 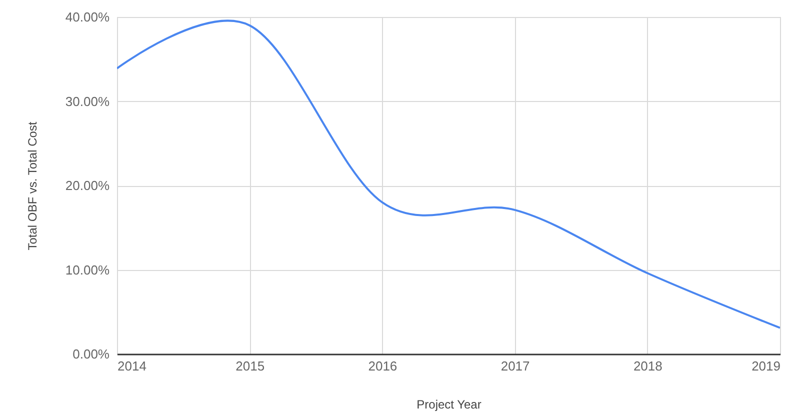 What do you see at coordinates (647, 366) in the screenshot?
I see `x-tick-label: 2018` at bounding box center [647, 366].